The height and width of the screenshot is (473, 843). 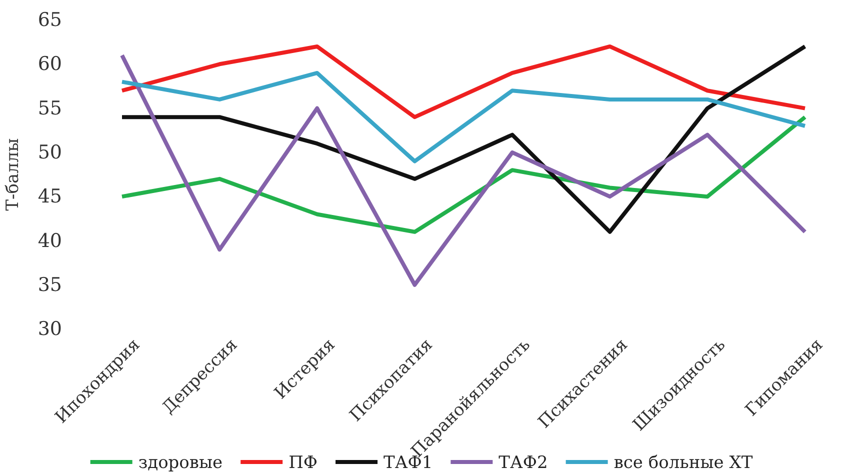 What do you see at coordinates (50, 153) in the screenshot?
I see `y-tick-label: 50` at bounding box center [50, 153].